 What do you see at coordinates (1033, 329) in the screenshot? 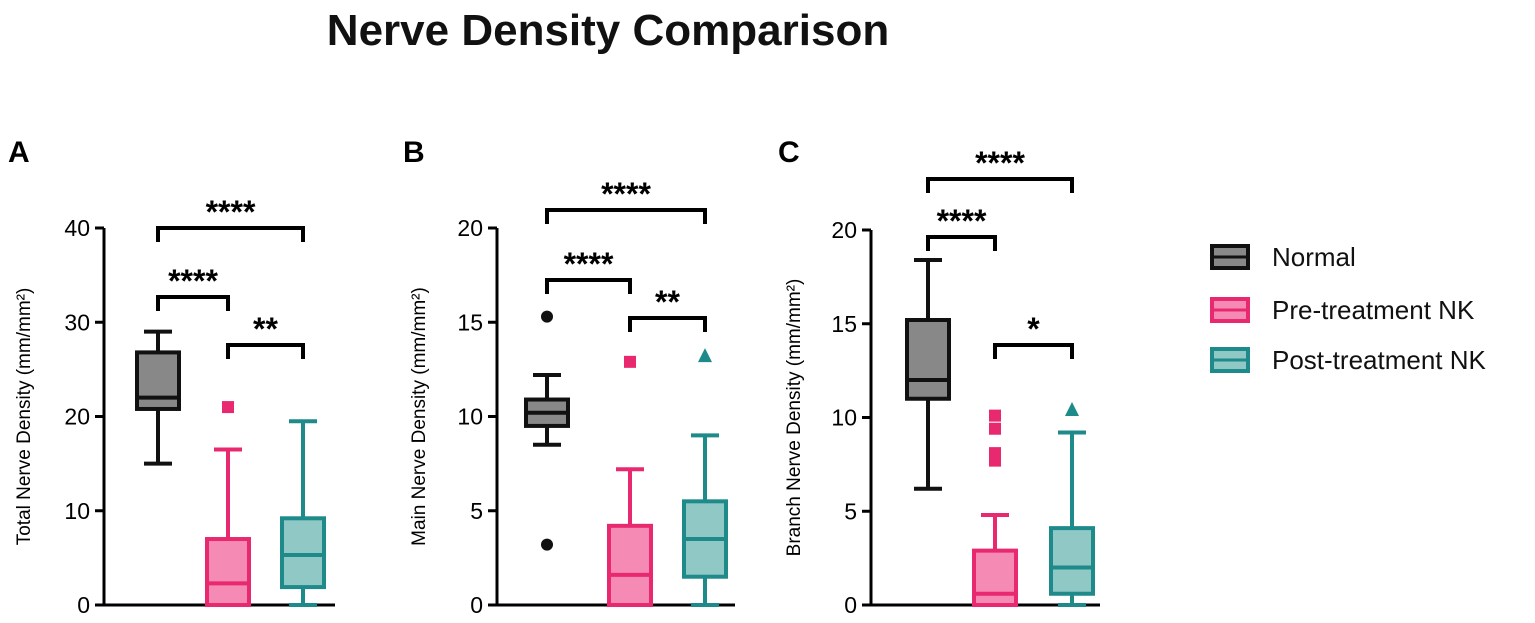
I see `significance-label: *` at bounding box center [1033, 329].